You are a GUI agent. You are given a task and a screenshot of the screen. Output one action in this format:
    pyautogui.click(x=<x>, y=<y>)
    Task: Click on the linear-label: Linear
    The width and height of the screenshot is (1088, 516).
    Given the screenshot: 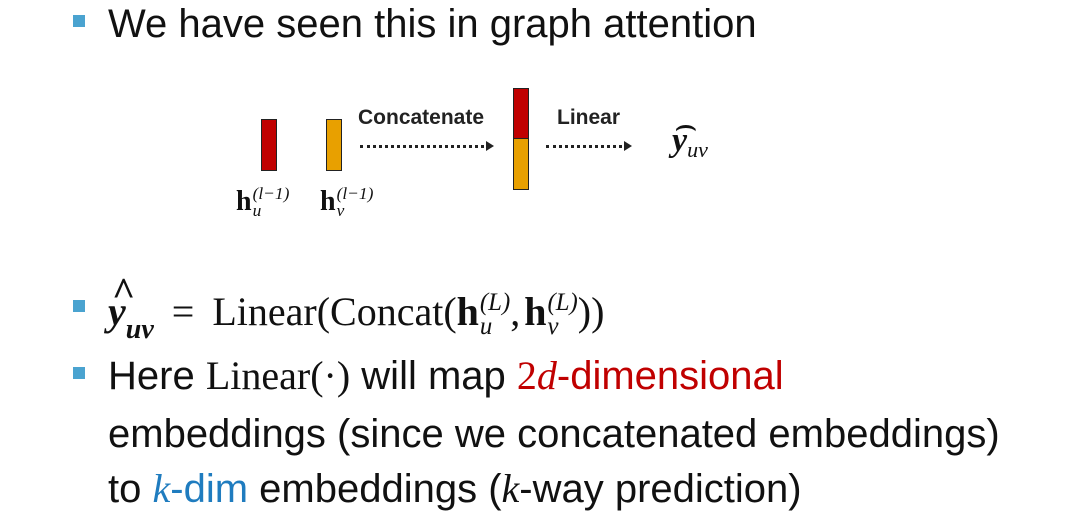 What is the action you would take?
    pyautogui.click(x=589, y=117)
    